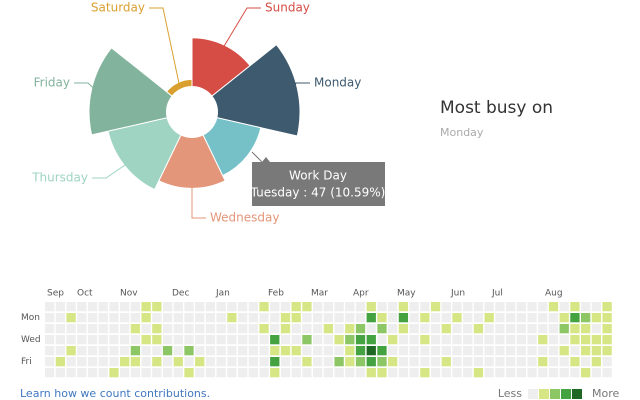  What do you see at coordinates (26, 362) in the screenshot?
I see `weekday-label: Fri` at bounding box center [26, 362].